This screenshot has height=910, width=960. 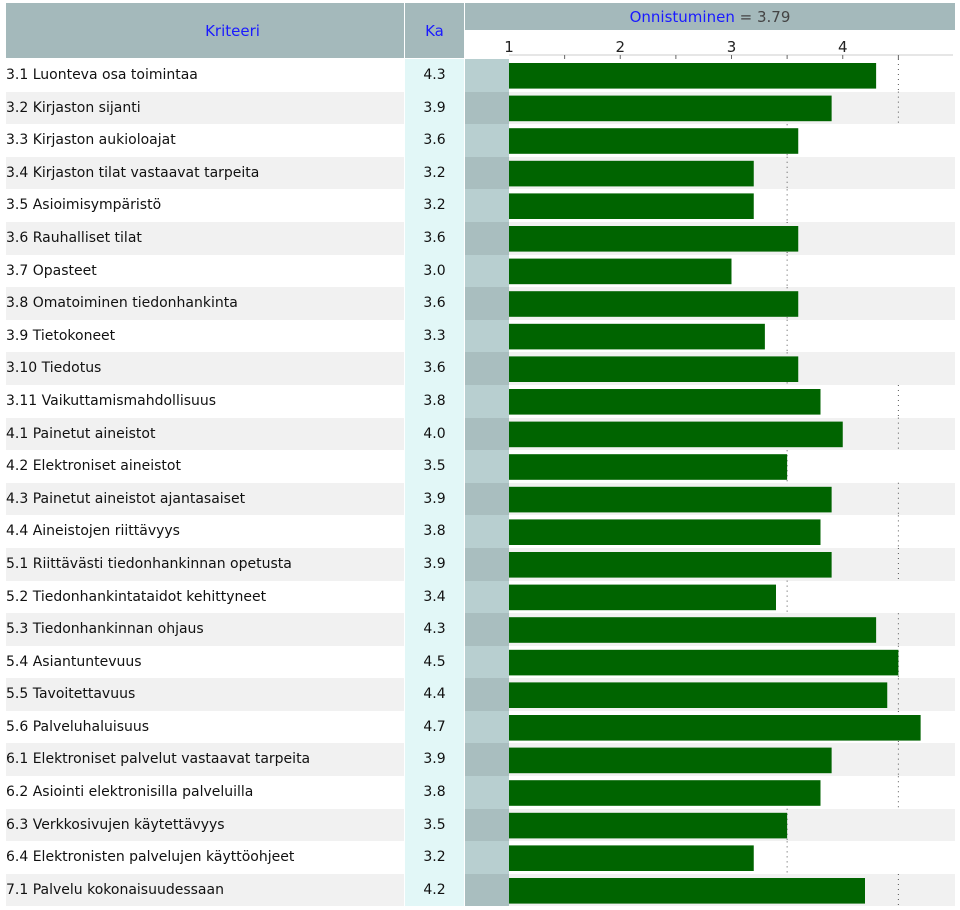 I want to click on criterion-label: 7.1 Palvelu kokonaisuudessaan, so click(x=205, y=890).